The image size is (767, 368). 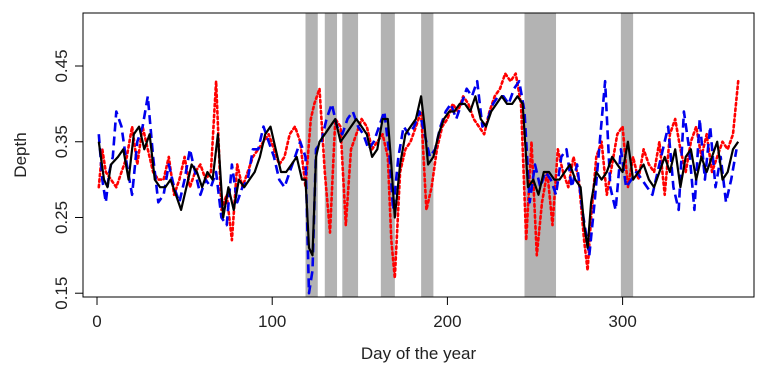 I want to click on y-axis: 0.15 0.25 0.35 0.45, so click(x=68, y=179).